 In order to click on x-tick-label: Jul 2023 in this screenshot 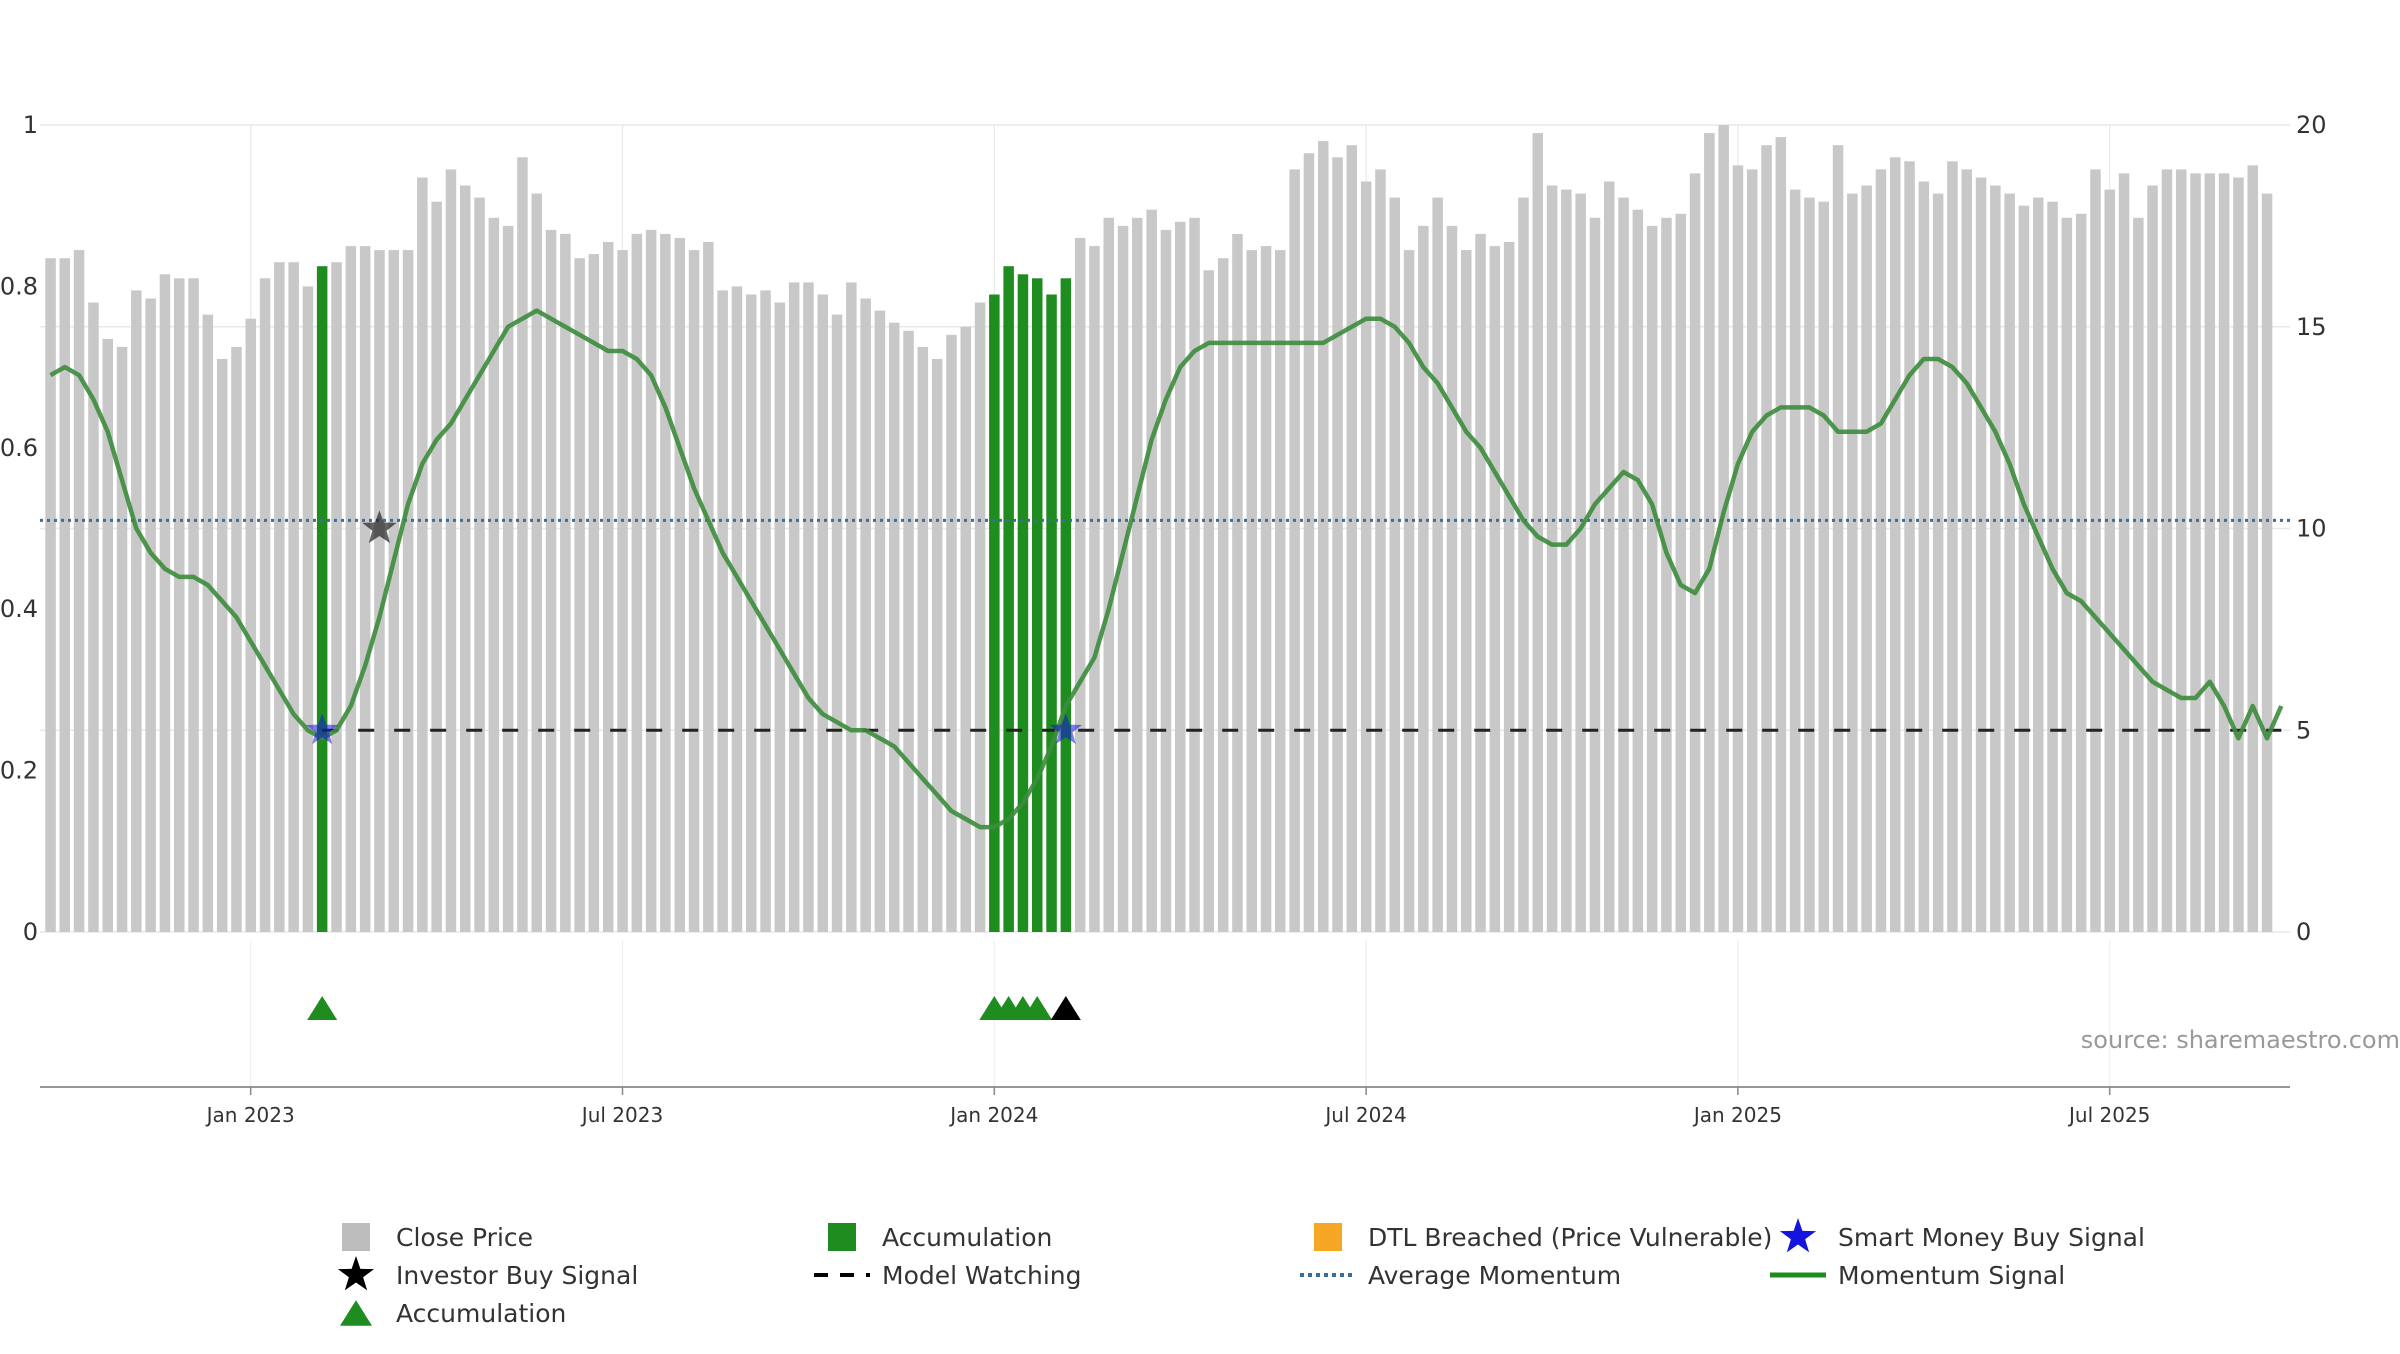, I will do `click(621, 1115)`.